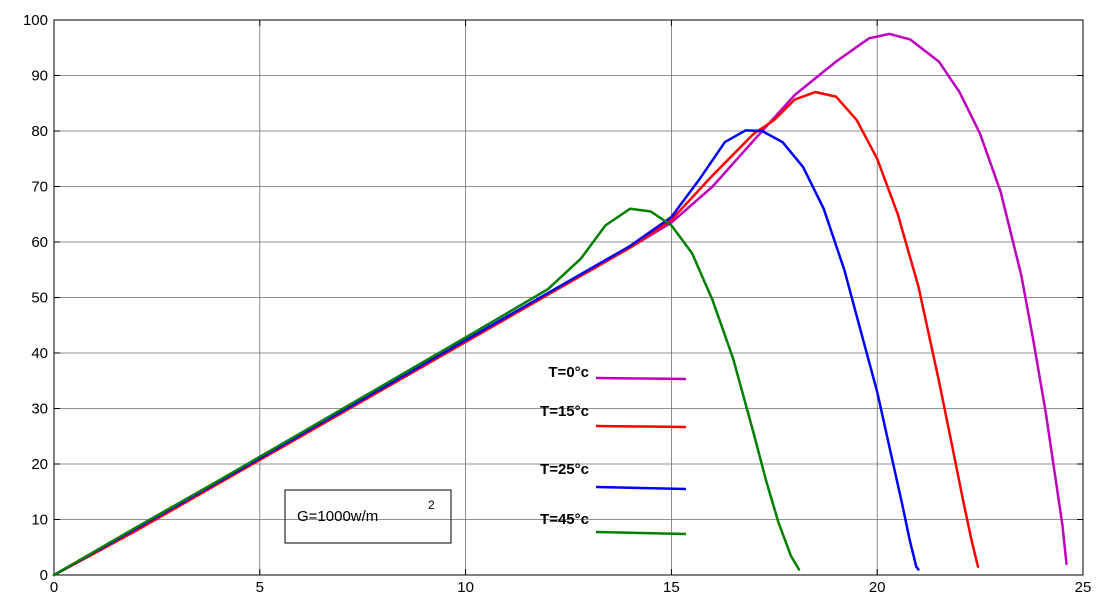  Describe the element at coordinates (431, 505) in the screenshot. I see `annotation-superscript: 2` at that location.